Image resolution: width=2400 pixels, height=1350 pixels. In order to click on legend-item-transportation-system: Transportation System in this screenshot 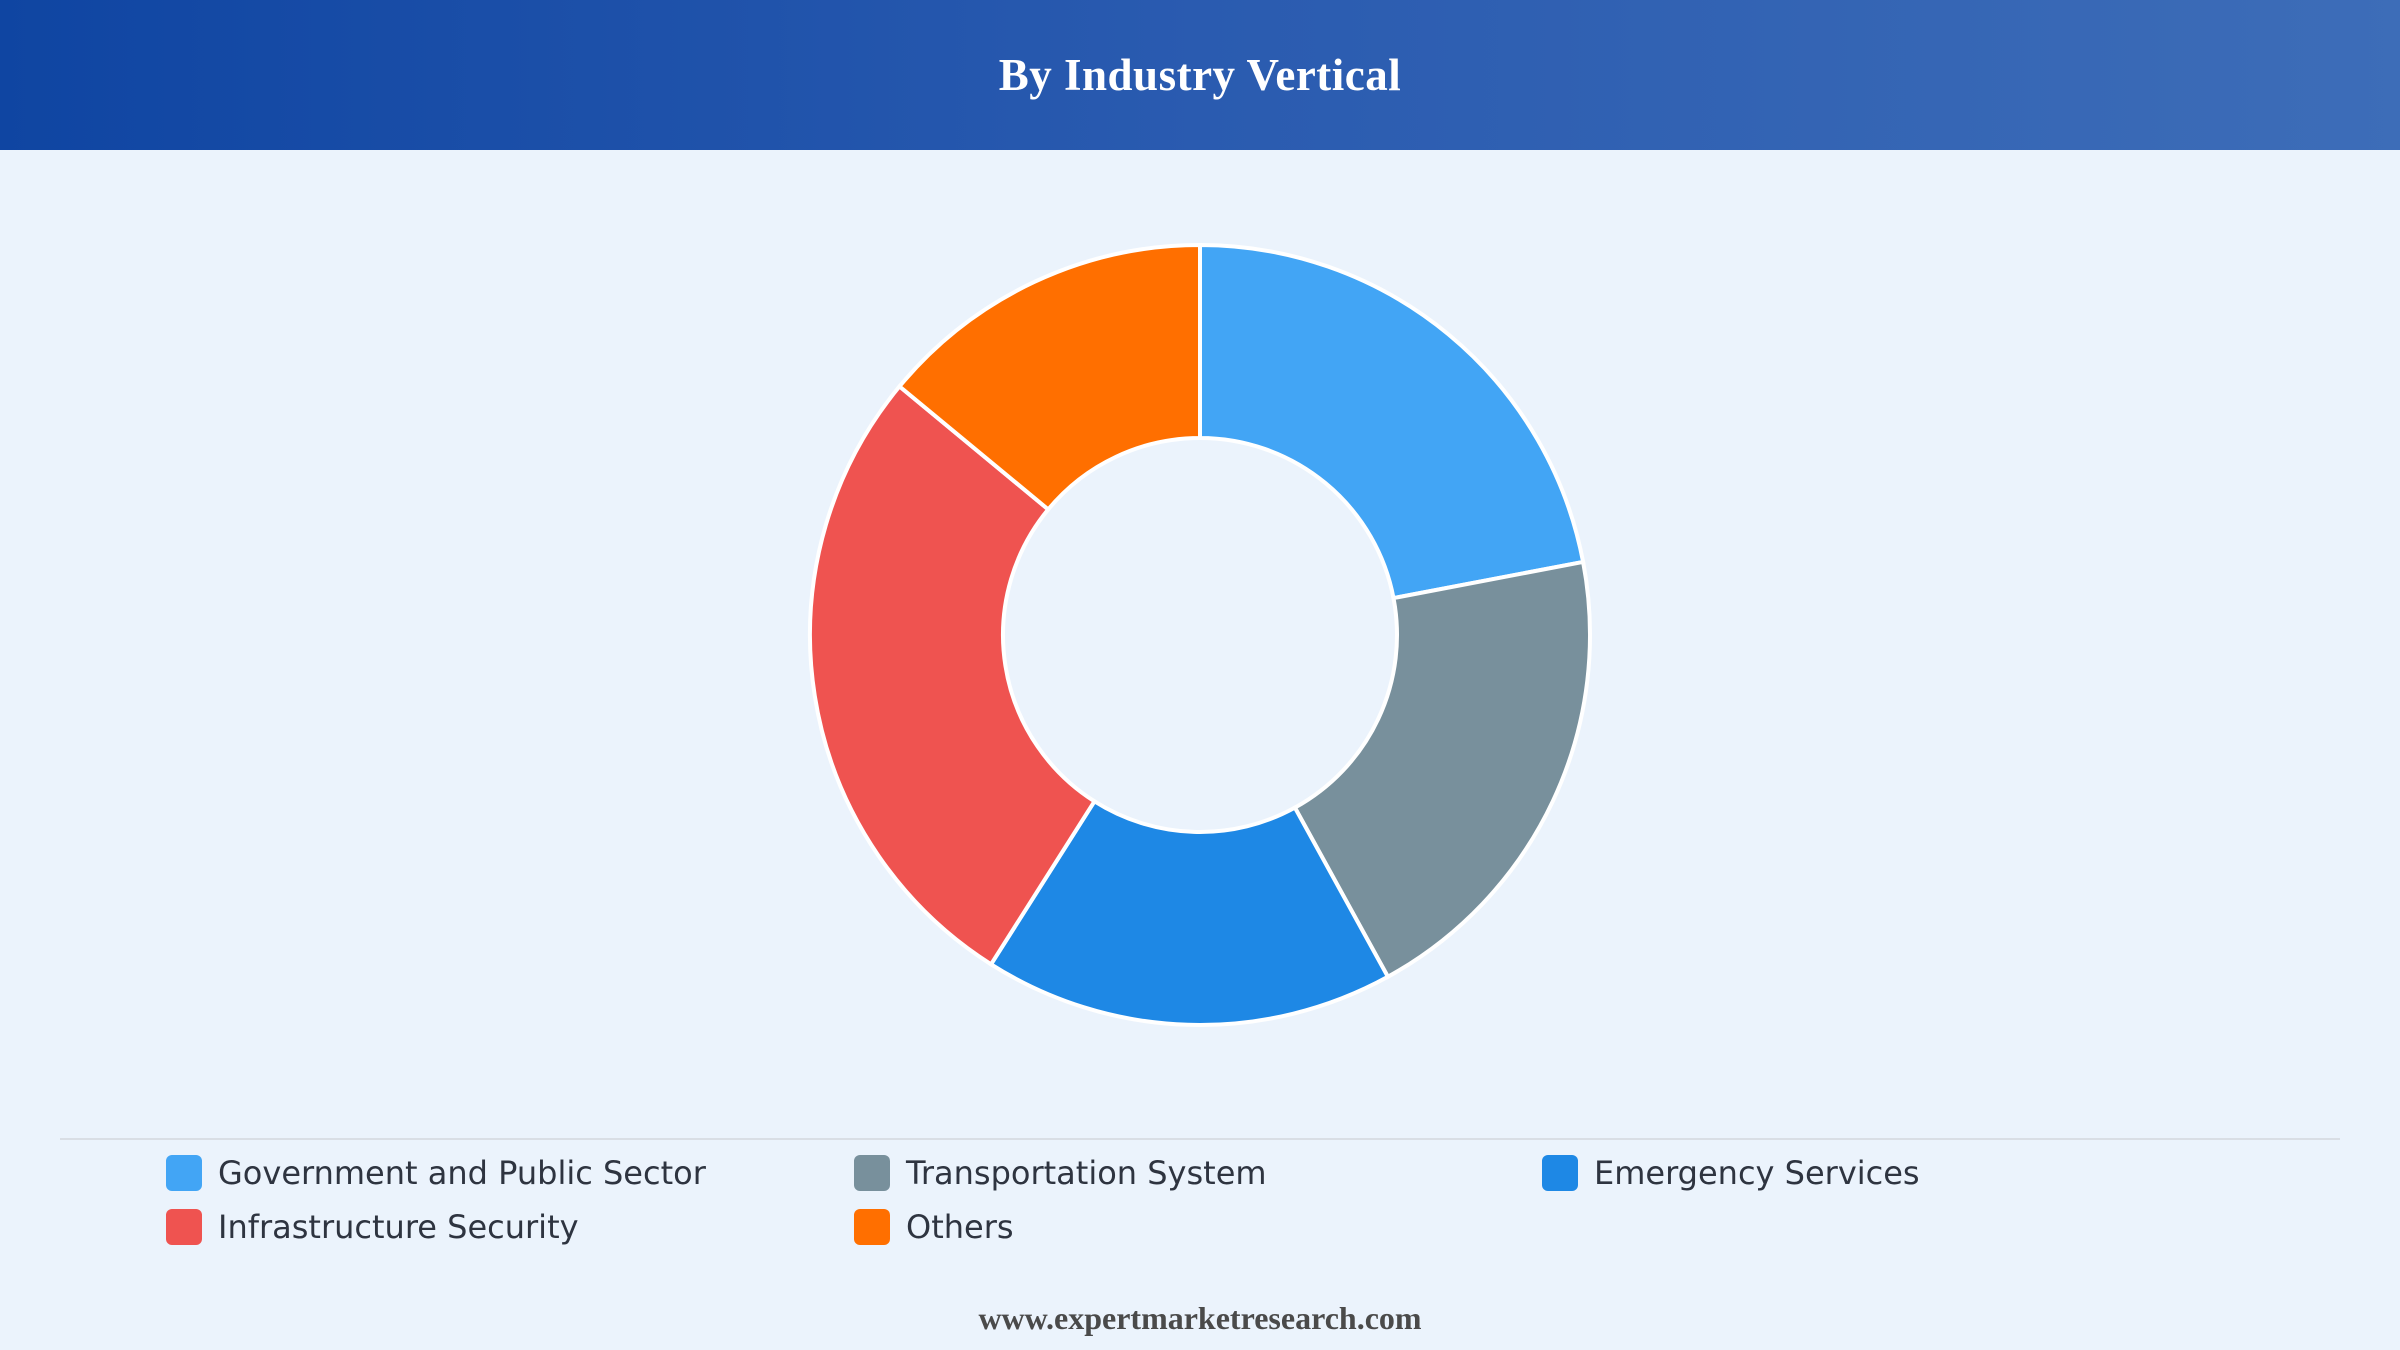, I will do `click(1198, 1173)`.